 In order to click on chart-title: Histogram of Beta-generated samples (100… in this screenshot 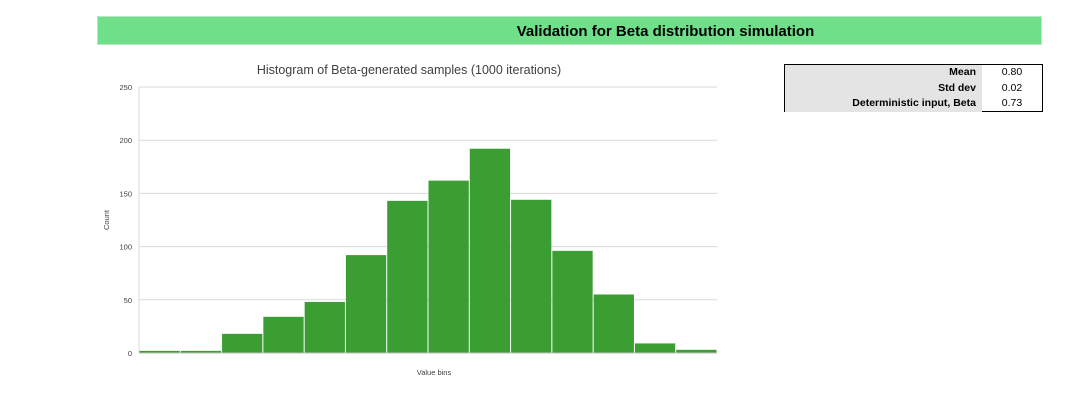, I will do `click(409, 70)`.